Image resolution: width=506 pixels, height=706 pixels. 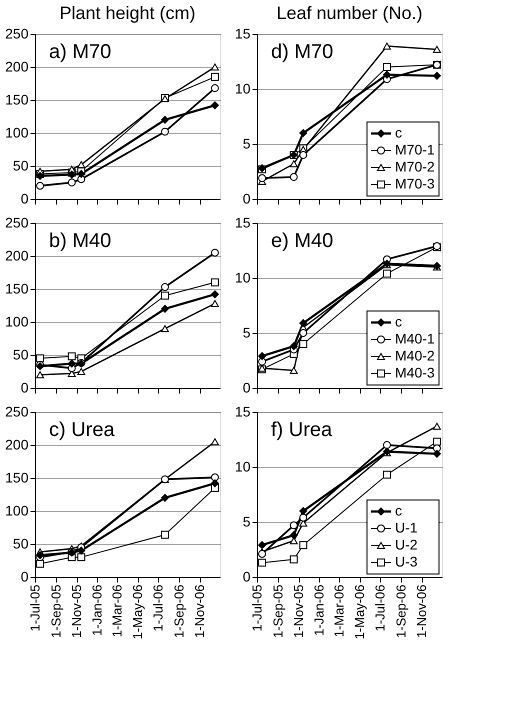 What do you see at coordinates (82, 430) in the screenshot?
I see `annotation: c) Urea` at bounding box center [82, 430].